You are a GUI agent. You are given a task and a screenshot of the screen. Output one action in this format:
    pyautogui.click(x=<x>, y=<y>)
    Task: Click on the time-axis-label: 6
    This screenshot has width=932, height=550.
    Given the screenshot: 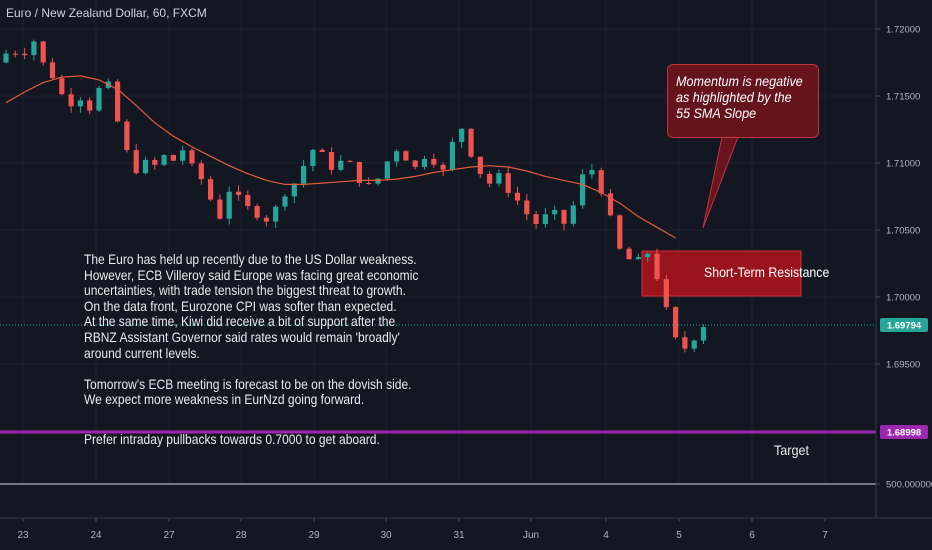 What is the action you would take?
    pyautogui.click(x=752, y=535)
    